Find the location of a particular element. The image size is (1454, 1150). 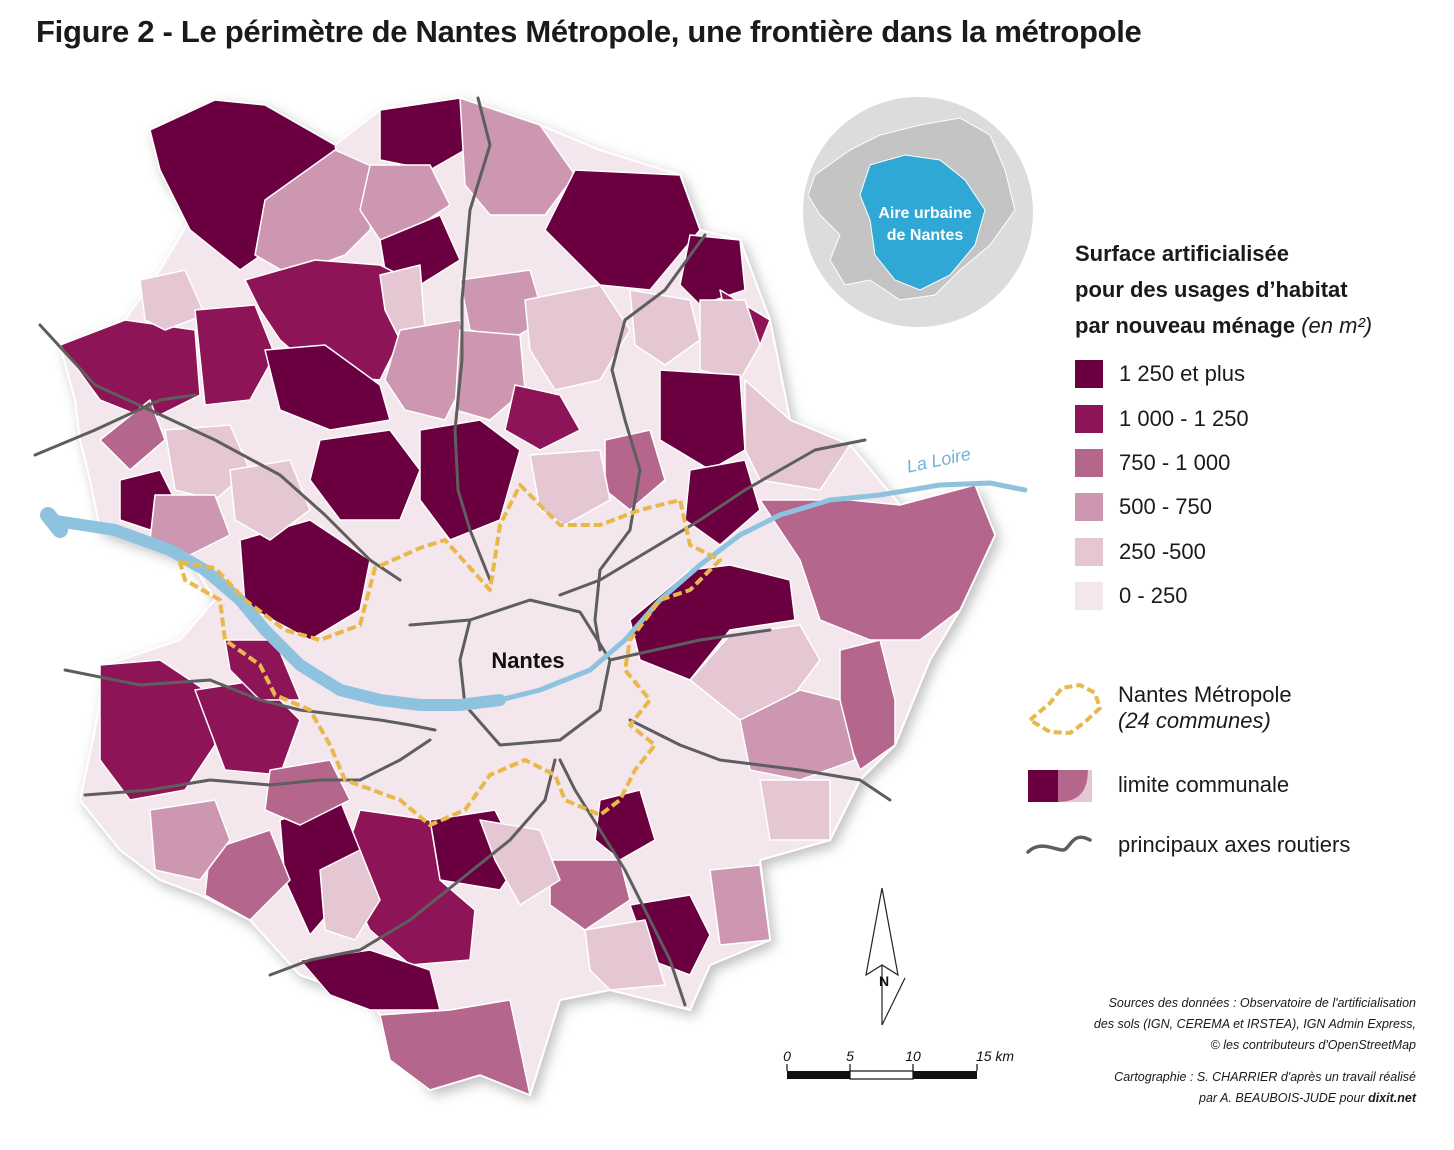

legend-commune-swatch-light is located at coordinates (1073, 786).